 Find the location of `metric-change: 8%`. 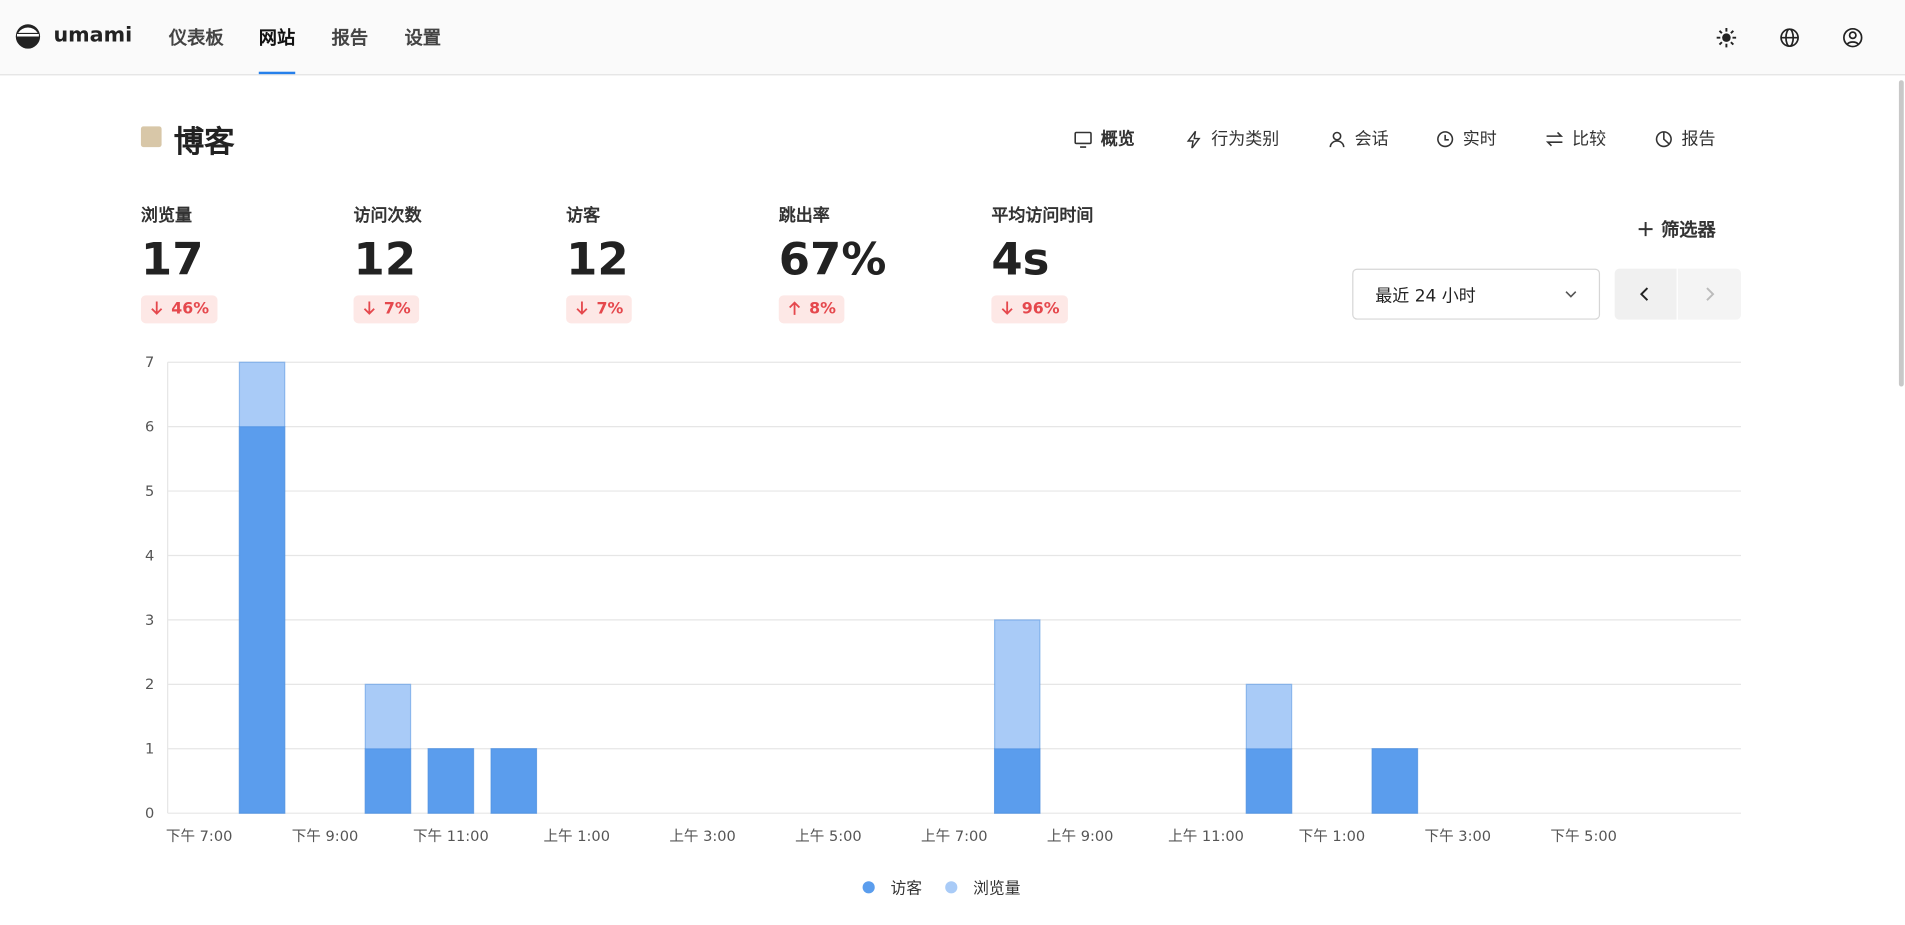

metric-change: 8% is located at coordinates (811, 309).